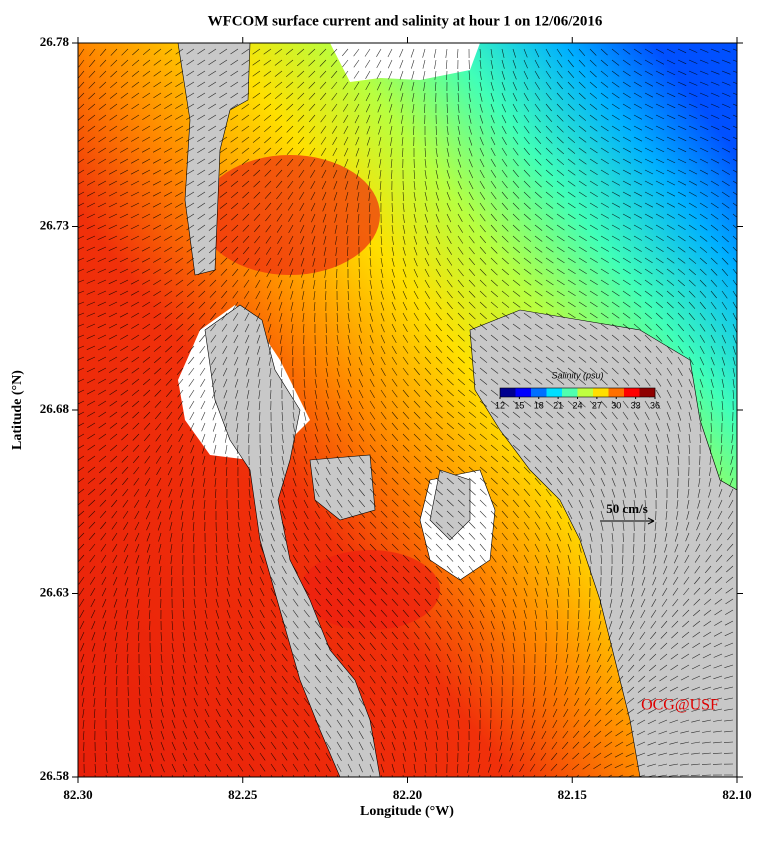  What do you see at coordinates (651, 521) in the screenshot?
I see `scale-arrow-head` at bounding box center [651, 521].